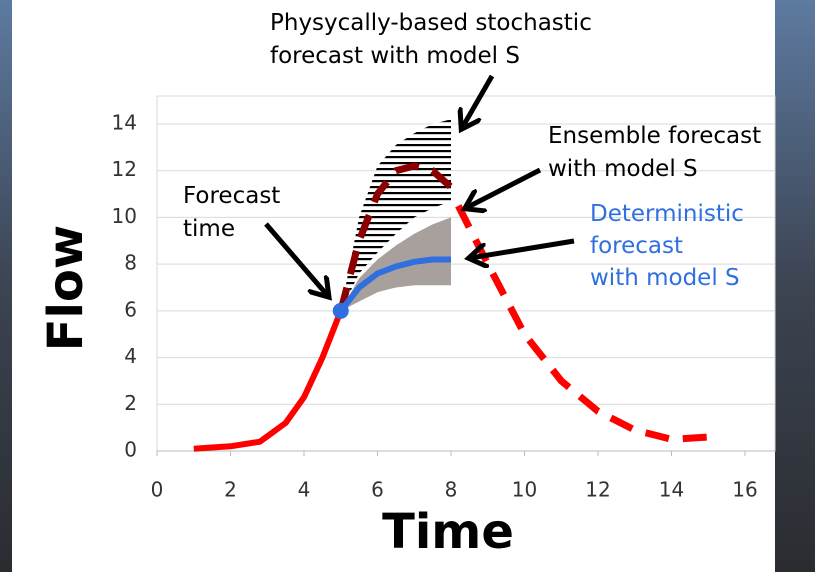  Describe the element at coordinates (231, 196) in the screenshot. I see `annotation: Forecast` at that location.